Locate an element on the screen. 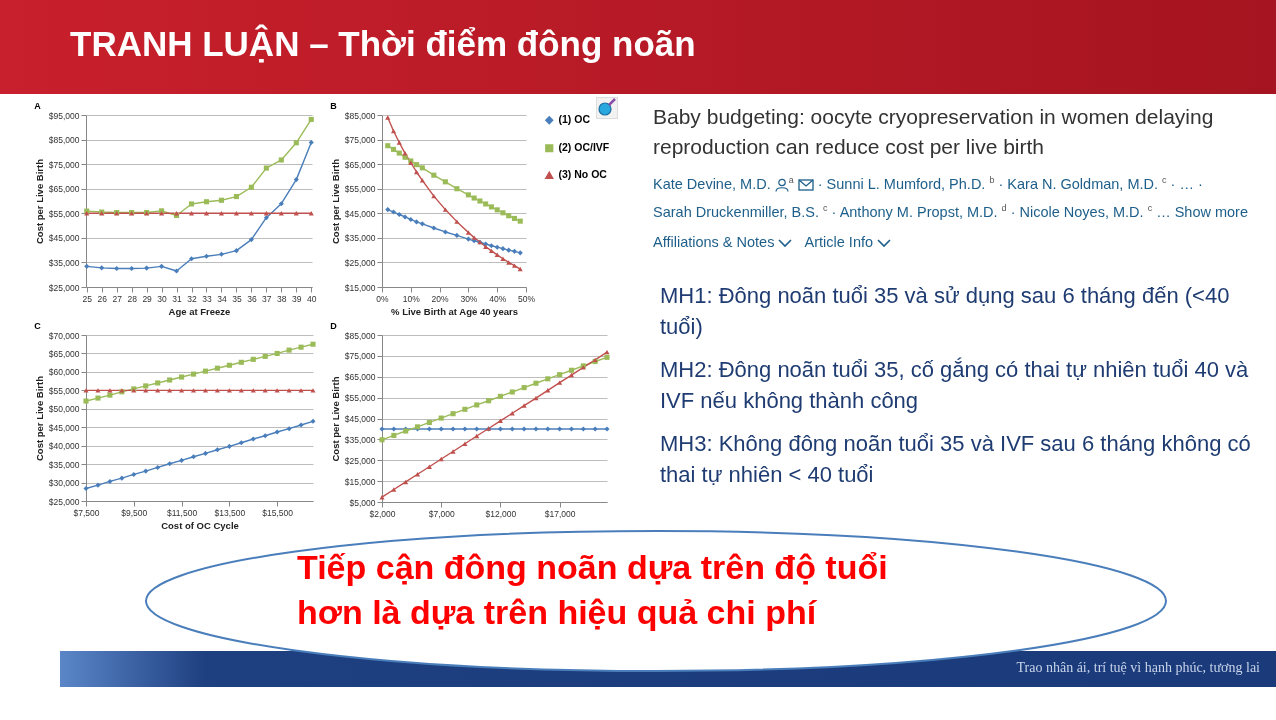 This screenshot has width=1276, height=720. x-tick-label: 35 is located at coordinates (237, 298).